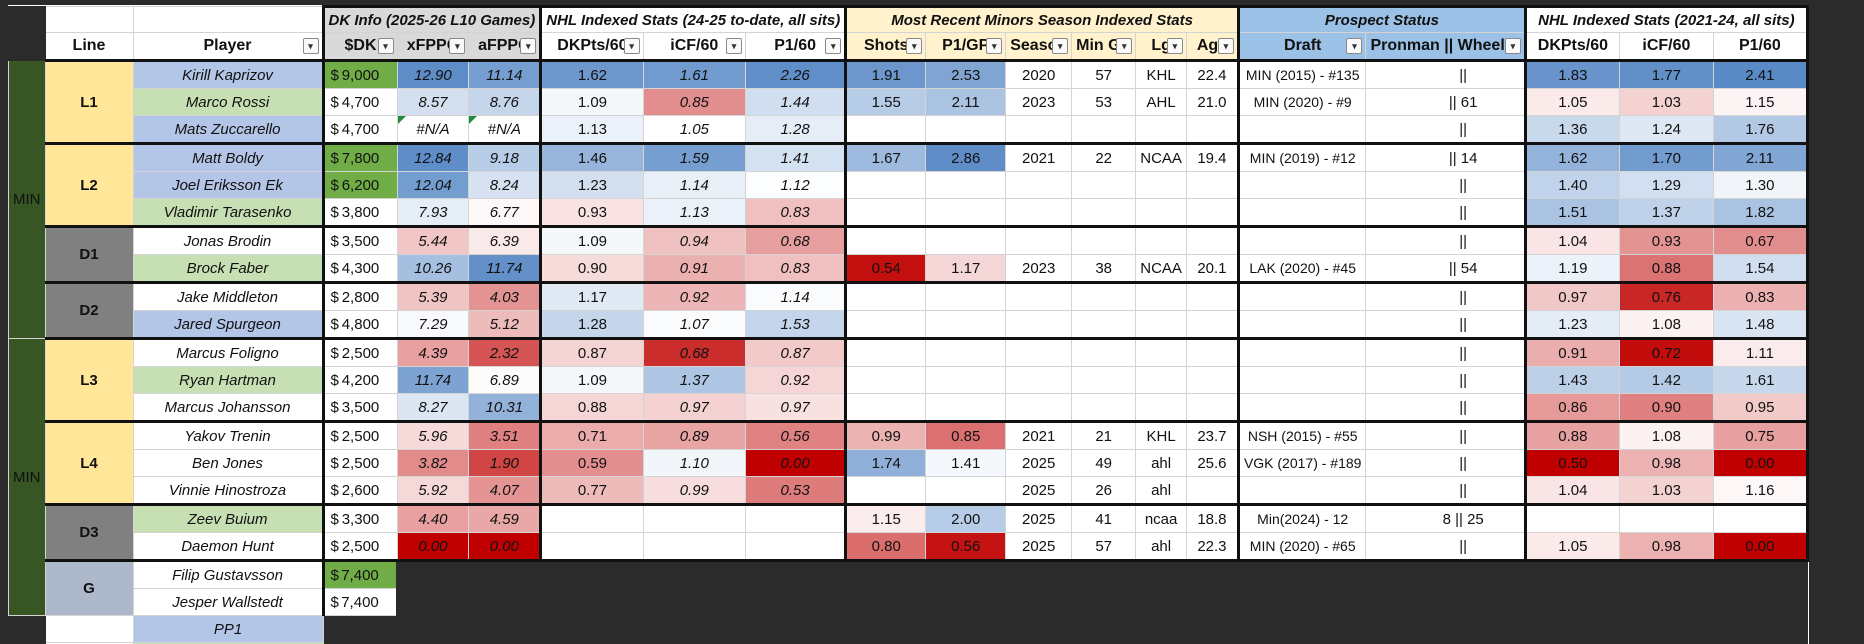 This screenshot has height=644, width=1864. Describe the element at coordinates (360, 519) in the screenshot. I see `salary-value: 3,300` at that location.